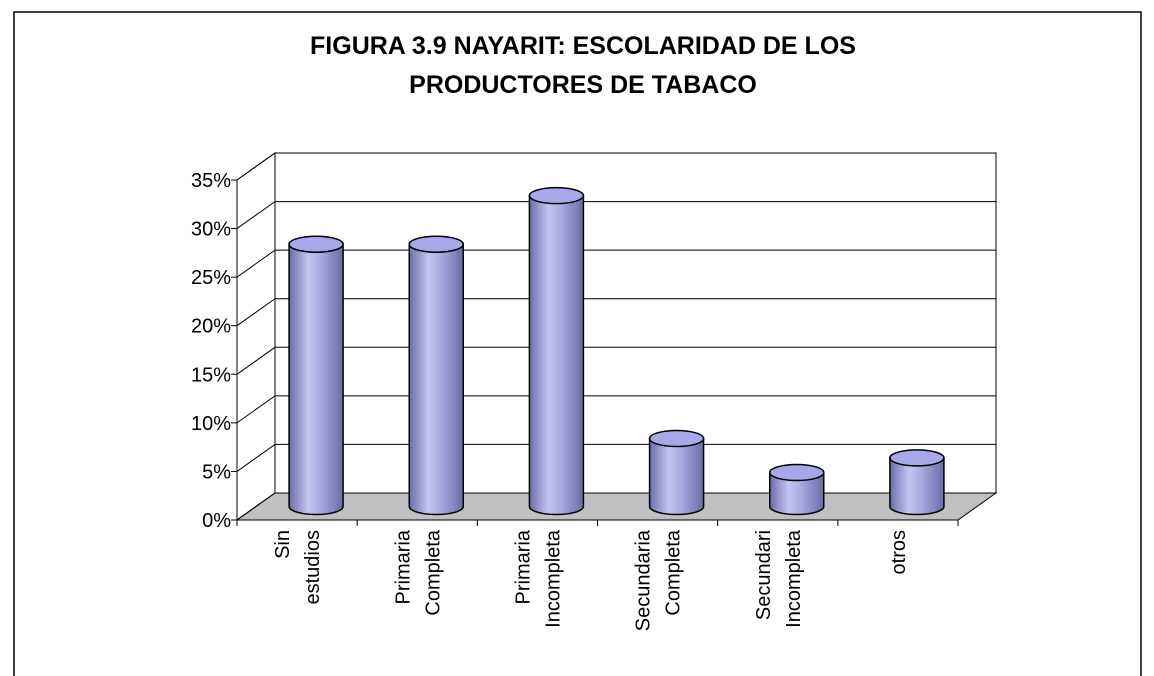 The image size is (1154, 676). I want to click on y-tick-label: 0%, so click(216, 521).